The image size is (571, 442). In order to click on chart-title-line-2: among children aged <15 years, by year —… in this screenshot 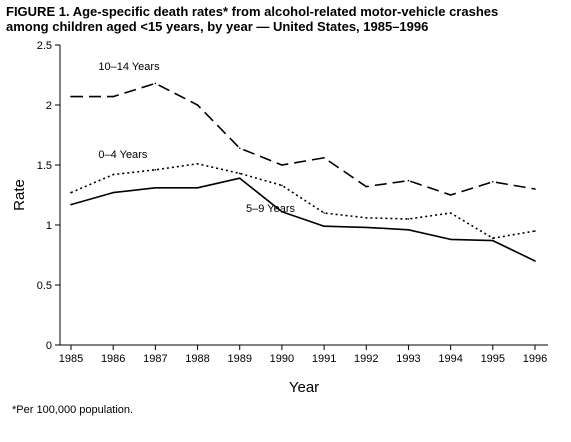, I will do `click(217, 26)`.